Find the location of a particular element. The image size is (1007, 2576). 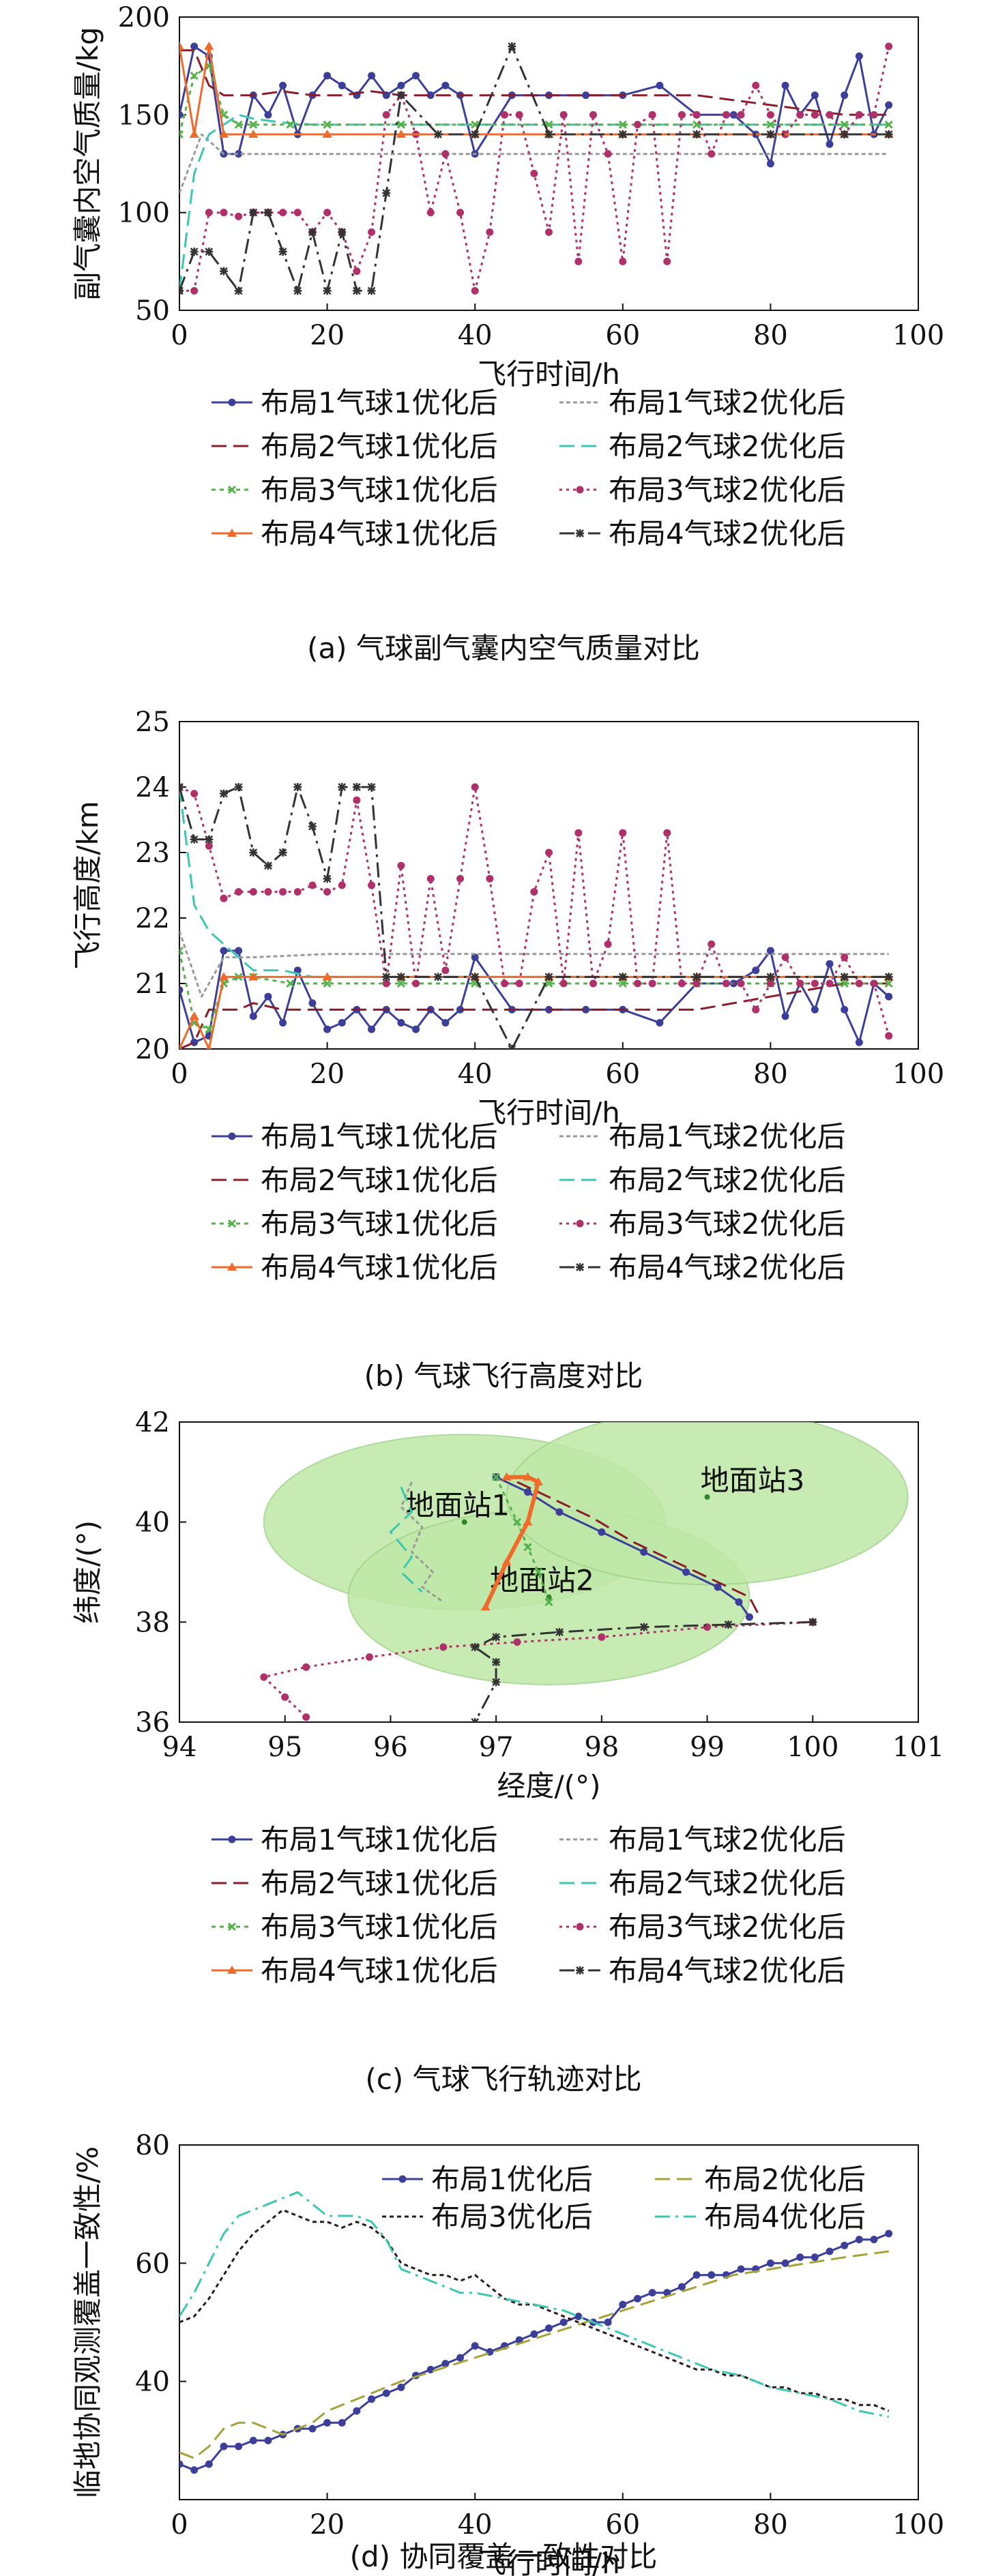

legend-label: 布局2优化后 is located at coordinates (785, 2179).